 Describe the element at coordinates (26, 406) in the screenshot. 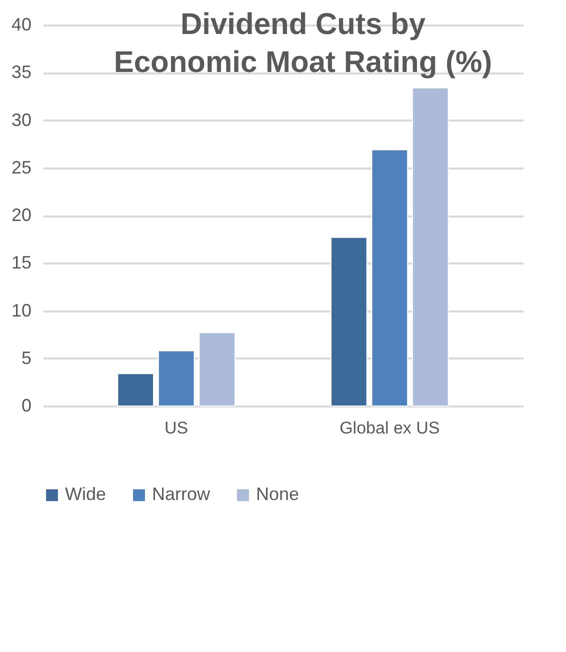

I see `y-tick-label: 0` at that location.